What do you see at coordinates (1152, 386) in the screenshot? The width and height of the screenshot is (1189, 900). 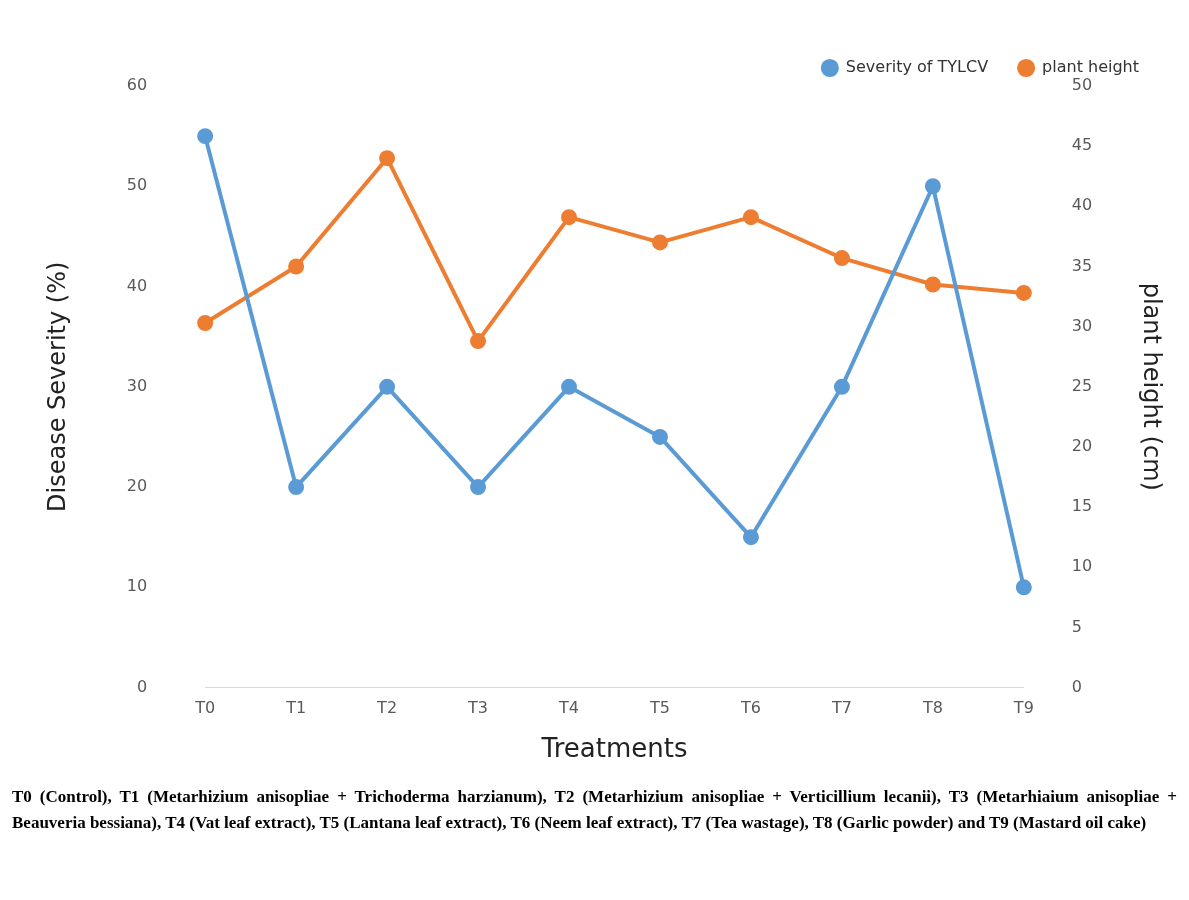 I see `y2-axis-title: plant height (cm)` at bounding box center [1152, 386].